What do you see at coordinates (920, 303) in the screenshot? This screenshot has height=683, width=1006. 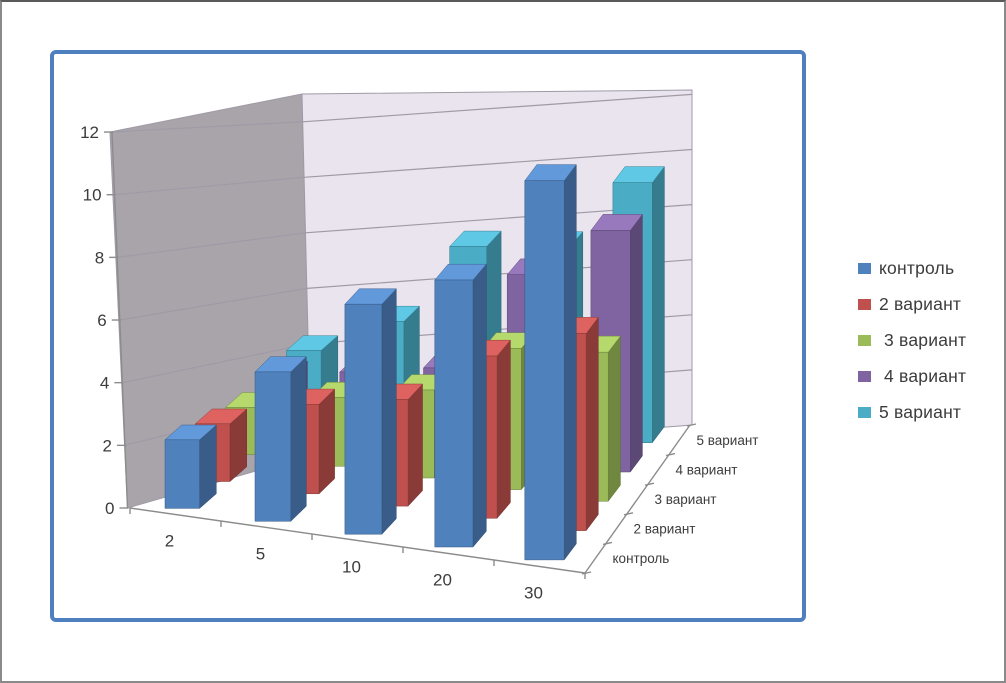 I see `legend-label: 2 вариант` at bounding box center [920, 303].